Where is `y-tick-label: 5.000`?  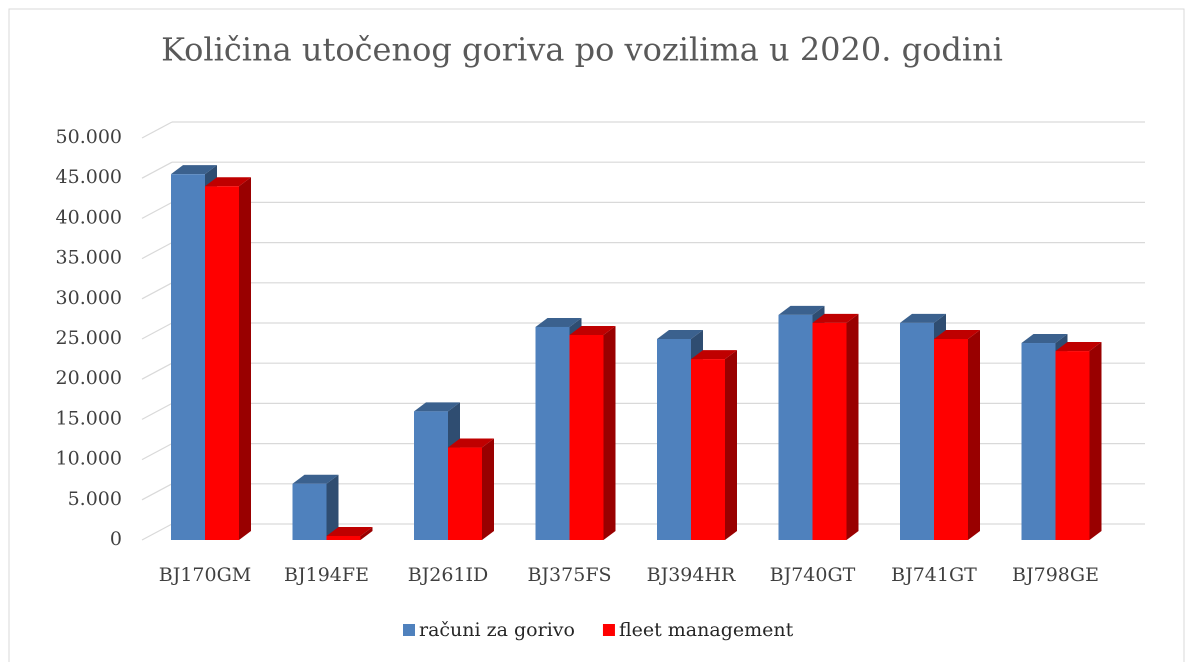 y-tick-label: 5.000 is located at coordinates (95, 499).